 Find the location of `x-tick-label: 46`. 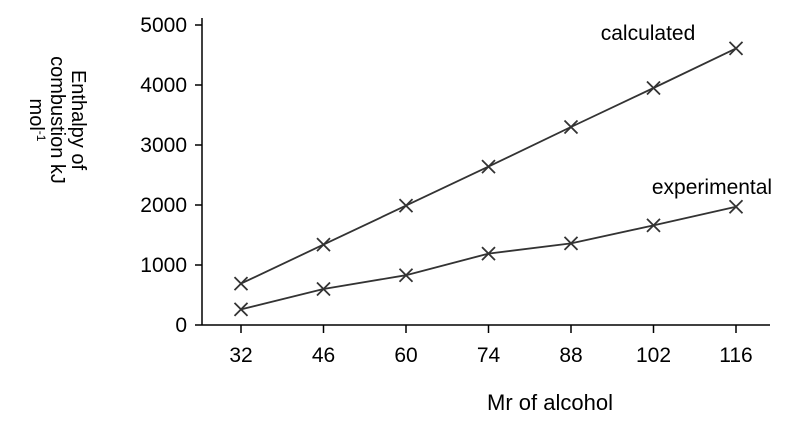

x-tick-label: 46 is located at coordinates (323, 355).